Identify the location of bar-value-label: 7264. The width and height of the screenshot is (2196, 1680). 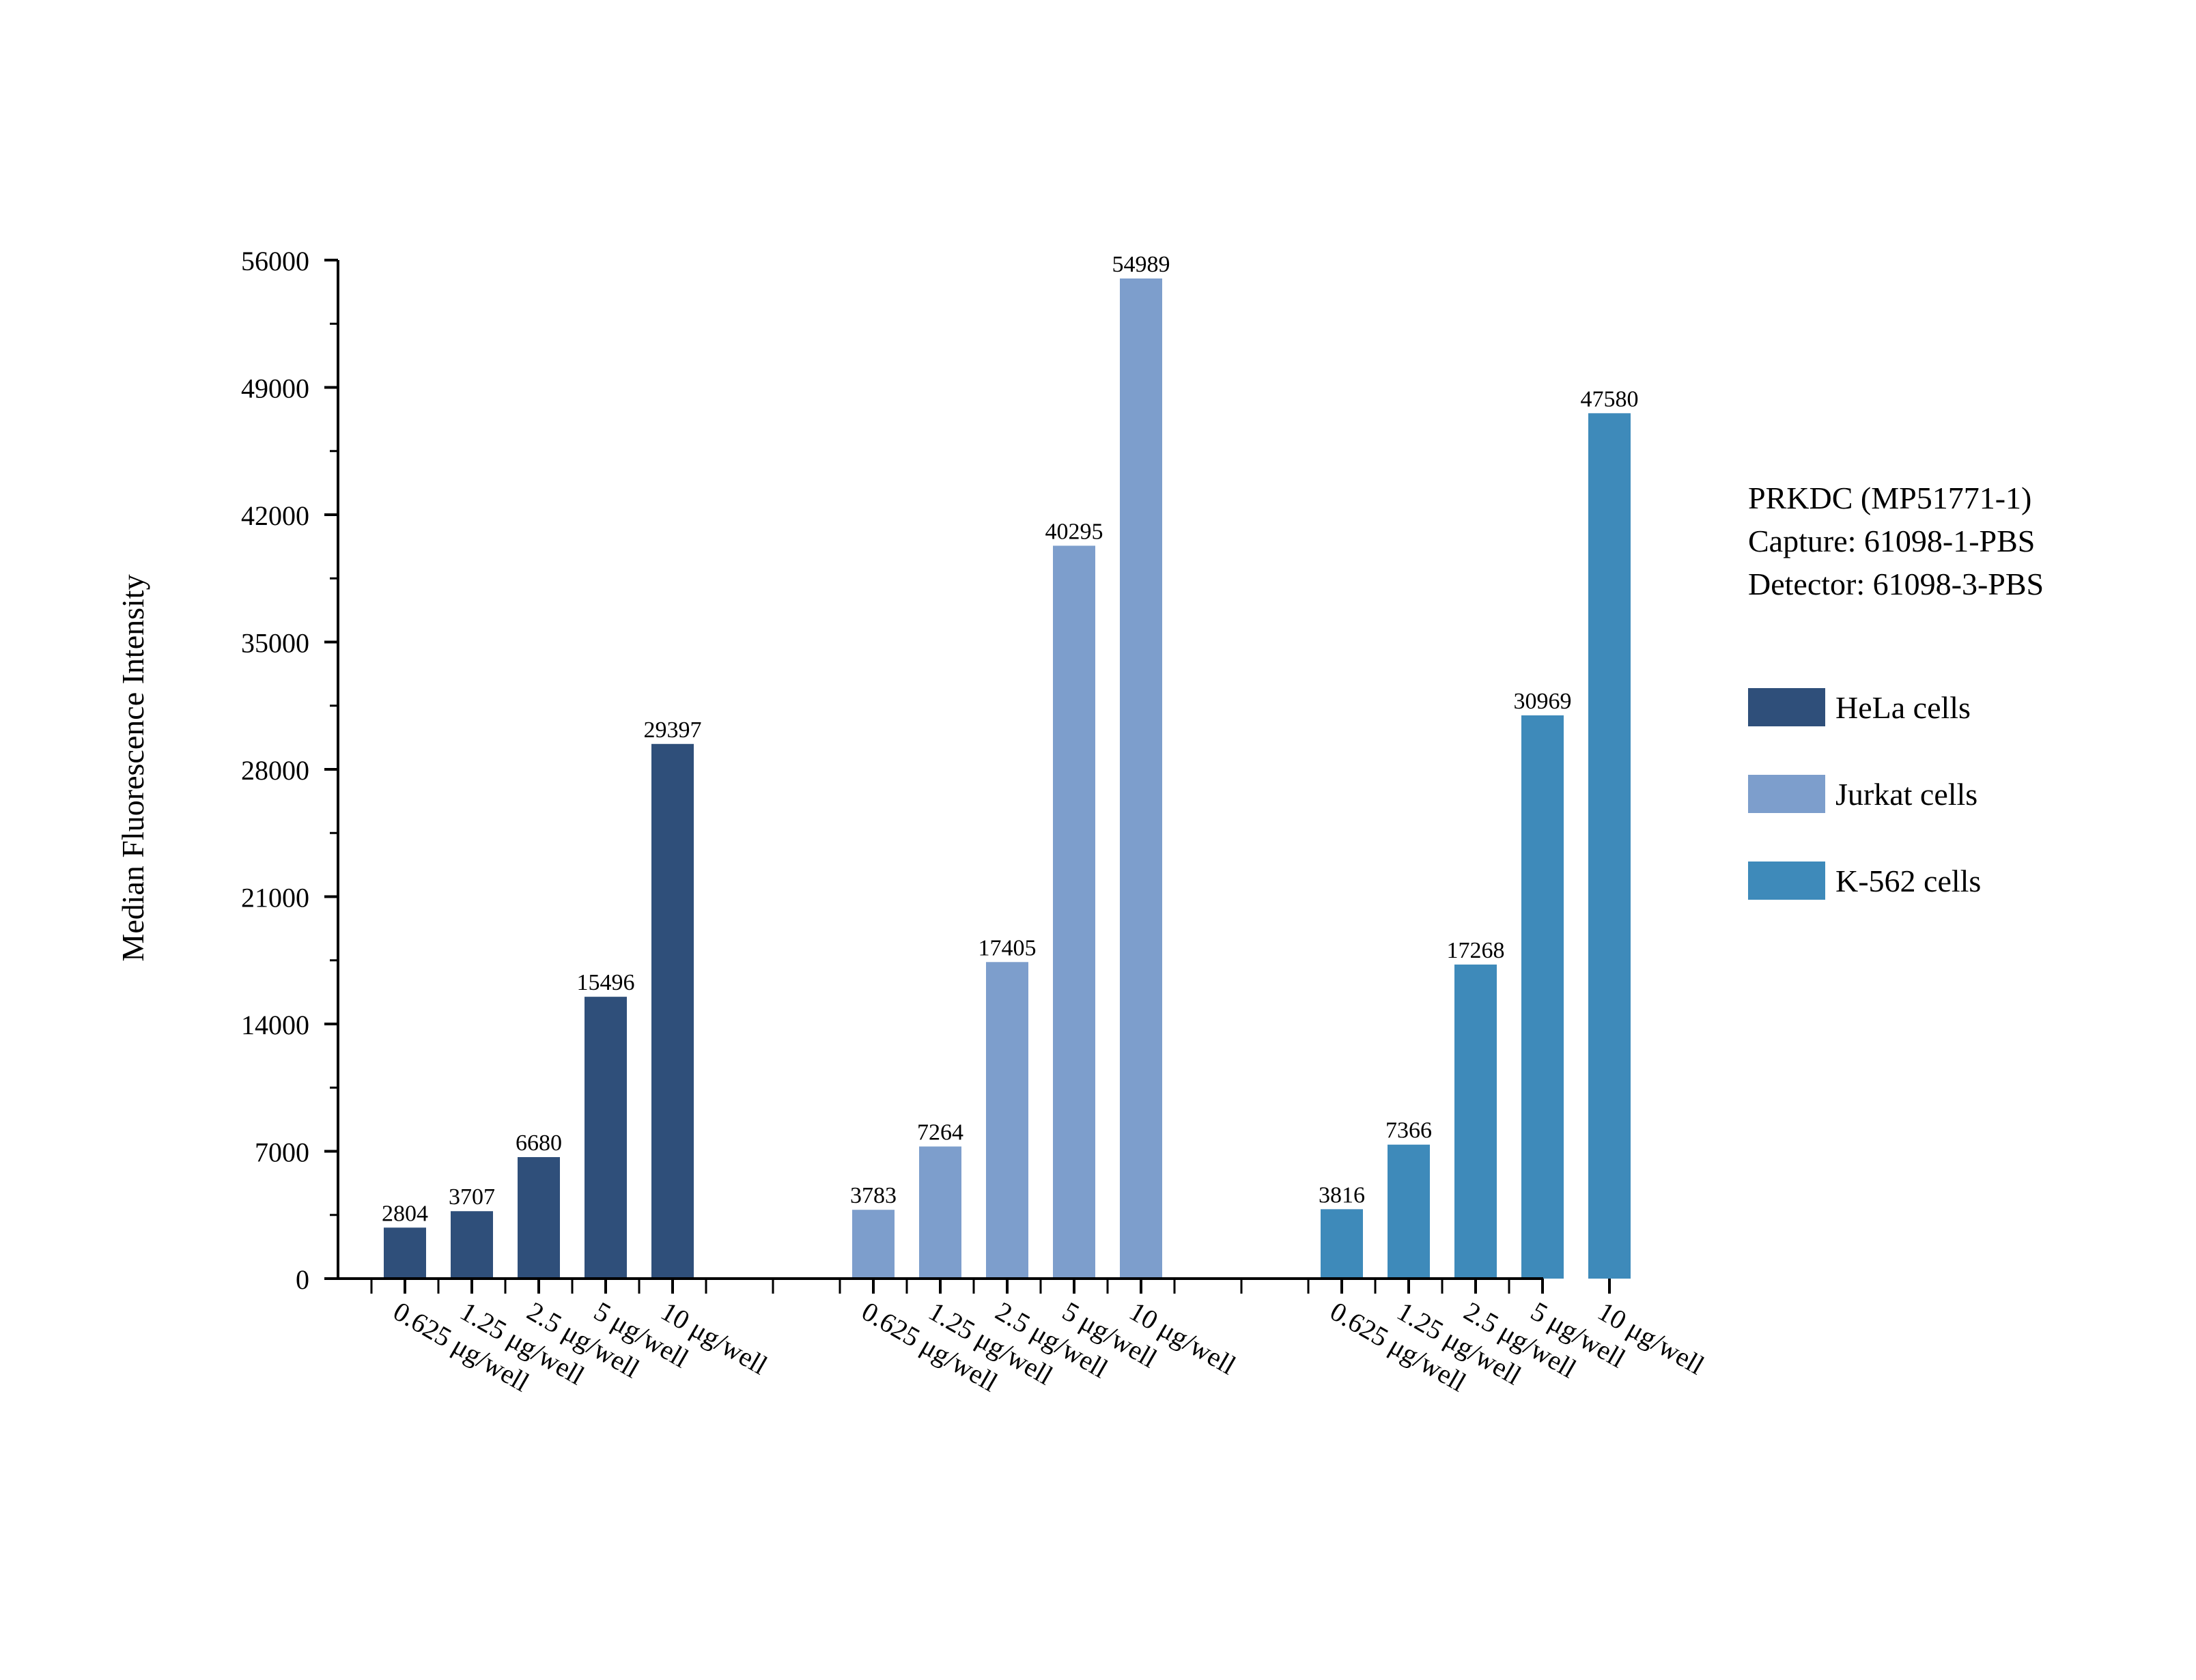
(940, 1132).